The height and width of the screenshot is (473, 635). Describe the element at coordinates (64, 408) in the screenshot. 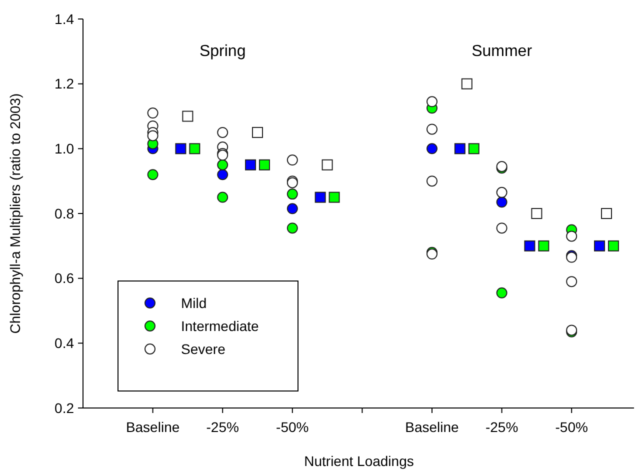

I see `y-tick-label: 0.2` at that location.